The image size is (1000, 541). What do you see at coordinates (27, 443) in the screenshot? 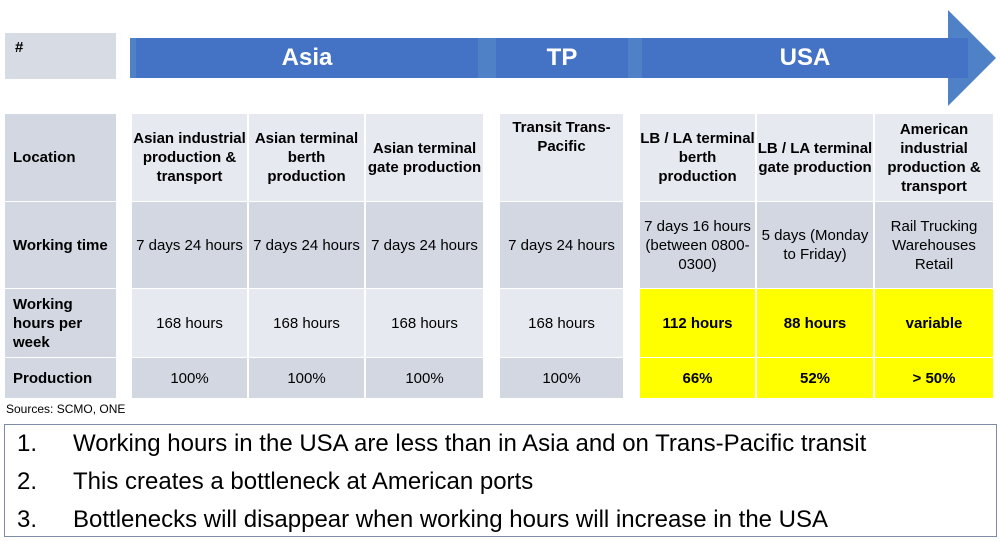
I see `note-number: 1.` at bounding box center [27, 443].